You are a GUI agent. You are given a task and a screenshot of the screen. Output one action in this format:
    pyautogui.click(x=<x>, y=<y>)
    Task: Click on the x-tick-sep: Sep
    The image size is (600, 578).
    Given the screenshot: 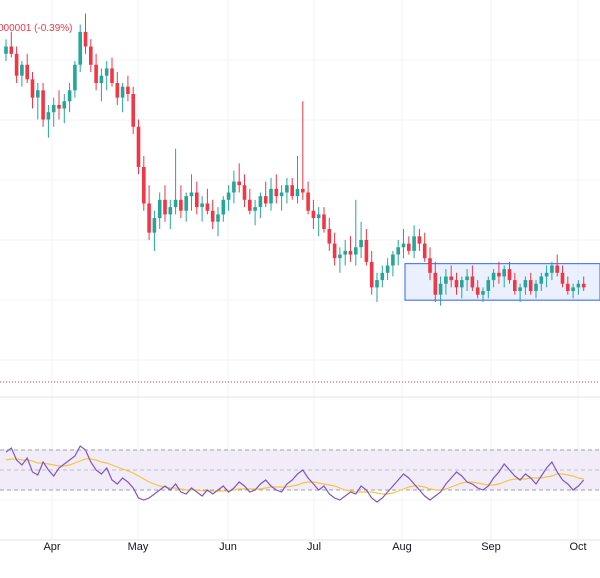 What is the action you would take?
    pyautogui.click(x=491, y=547)
    